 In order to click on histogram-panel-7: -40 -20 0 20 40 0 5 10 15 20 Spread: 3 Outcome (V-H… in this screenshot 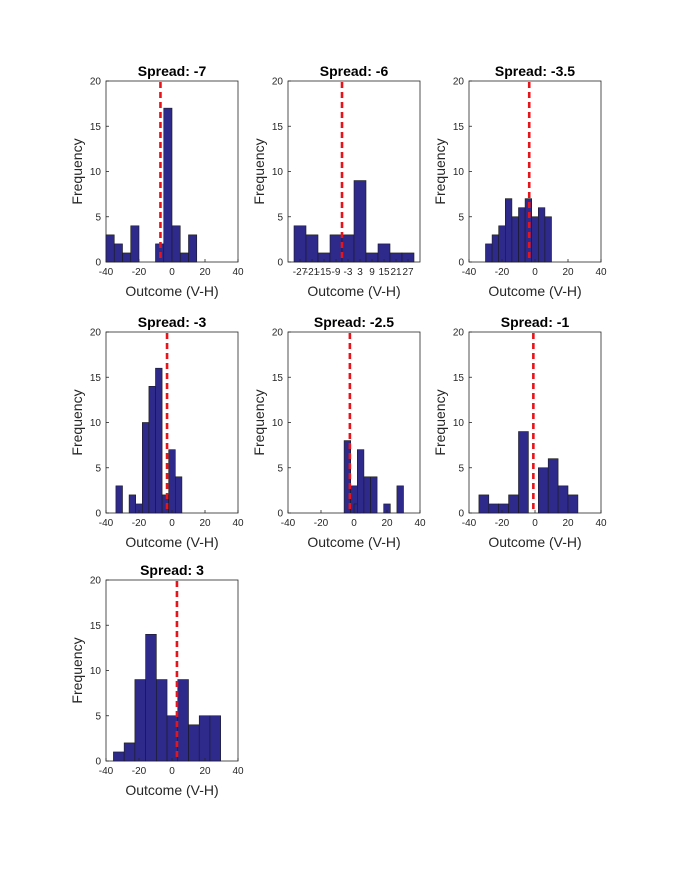, I will do `click(156, 680)`.